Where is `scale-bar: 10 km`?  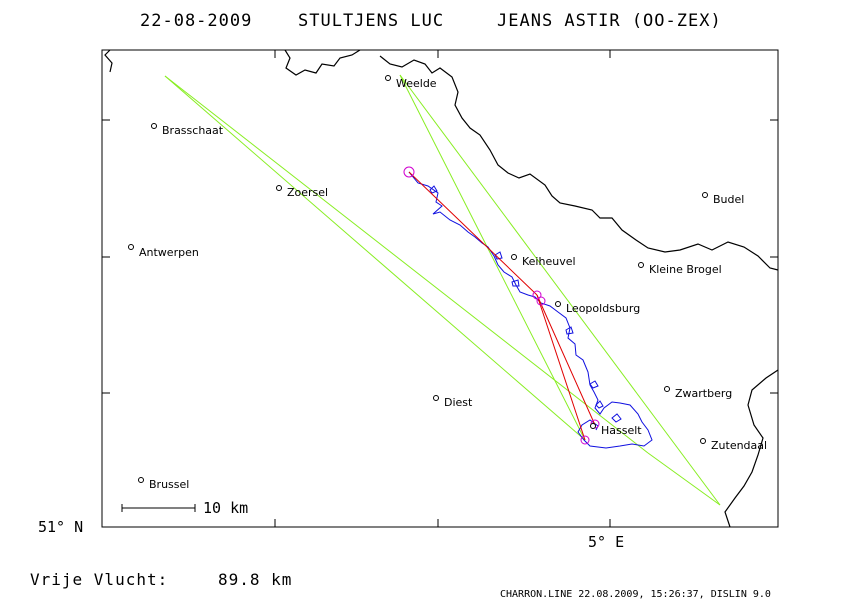
scale-bar: 10 km is located at coordinates (184, 508).